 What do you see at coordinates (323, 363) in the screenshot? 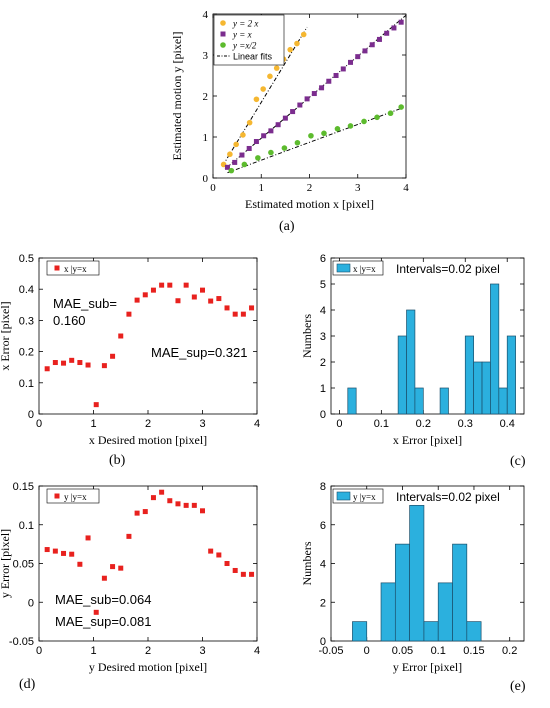
I see `y-tick-label: 2` at bounding box center [323, 363].